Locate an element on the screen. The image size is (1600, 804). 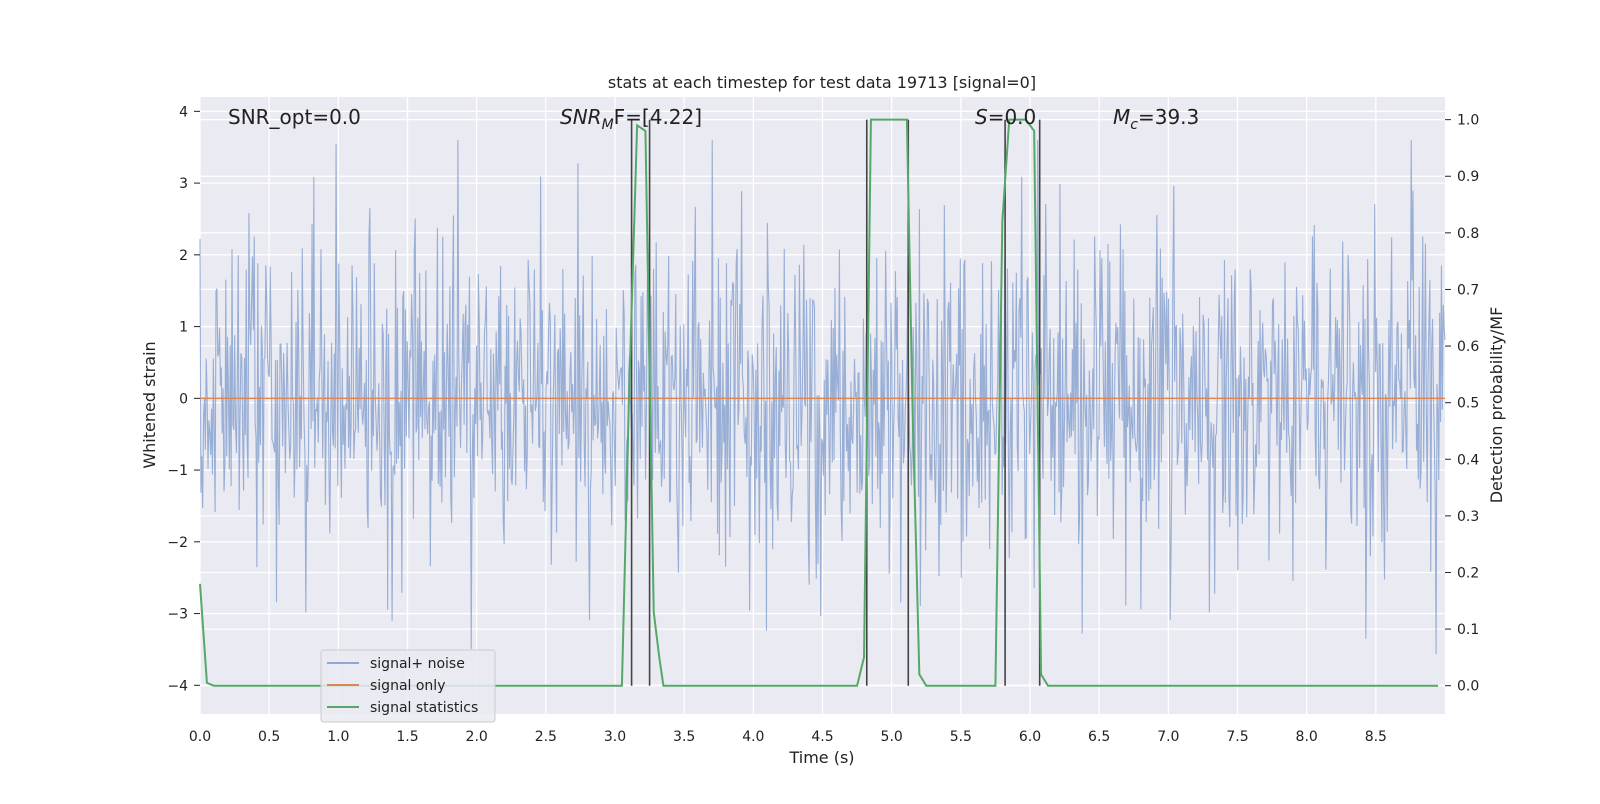
y-axis-label: Whitened strain is located at coordinates (149, 404).